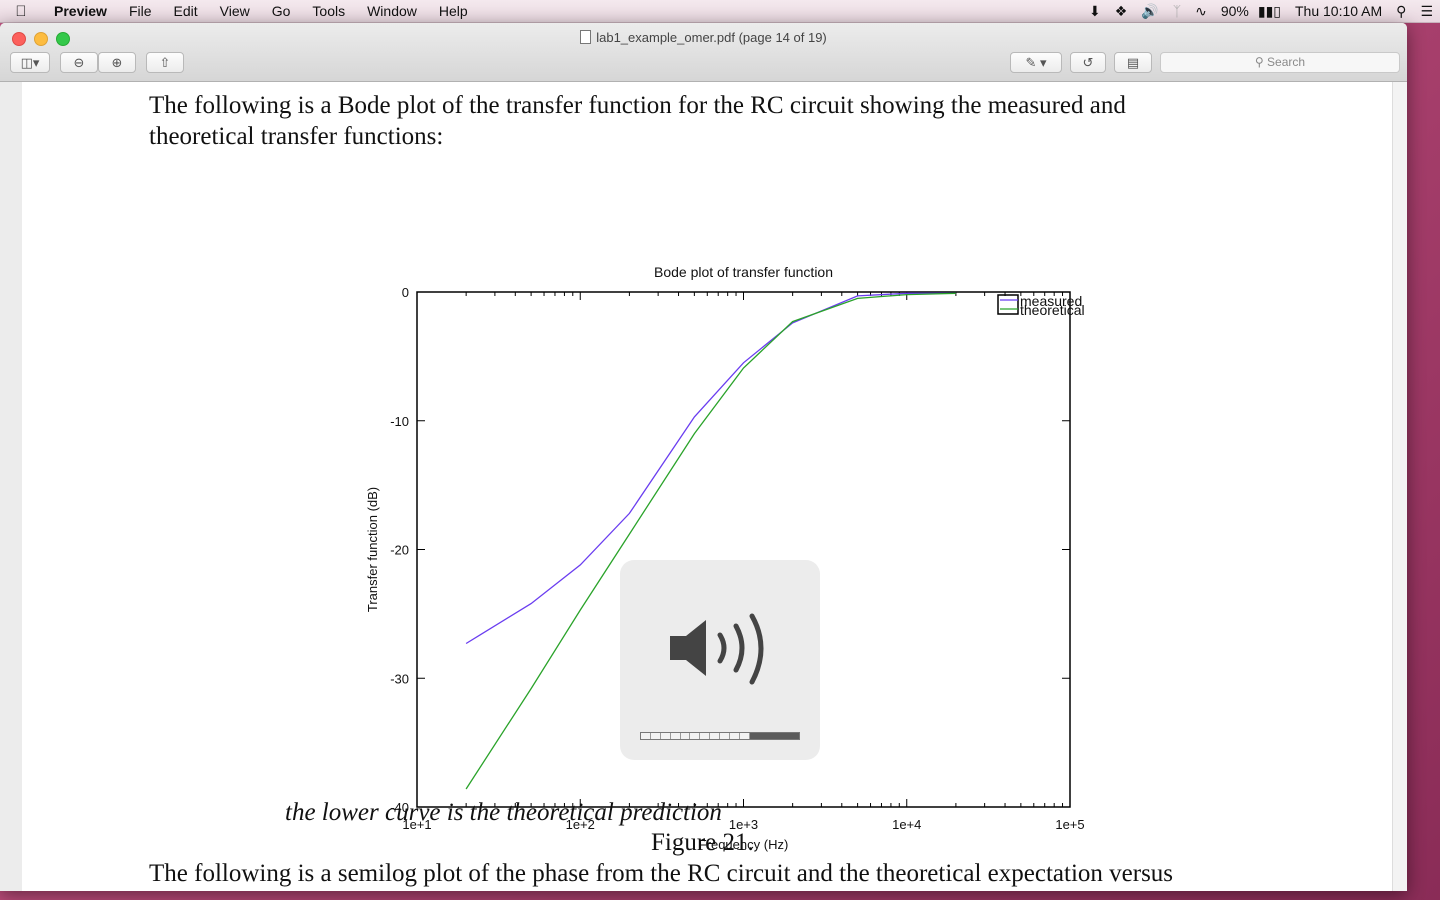 The width and height of the screenshot is (1440, 900). I want to click on notification-center-icon: ☰, so click(1426, 10).